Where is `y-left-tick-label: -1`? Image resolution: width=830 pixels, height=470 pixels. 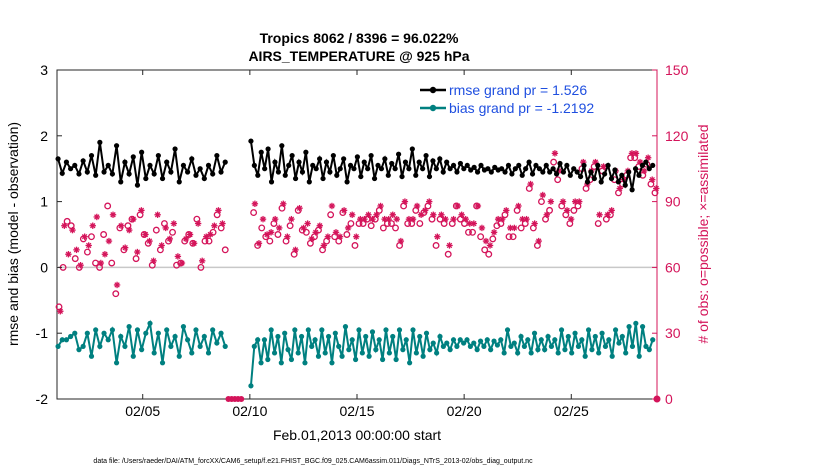 y-left-tick-label: -1 is located at coordinates (42, 333).